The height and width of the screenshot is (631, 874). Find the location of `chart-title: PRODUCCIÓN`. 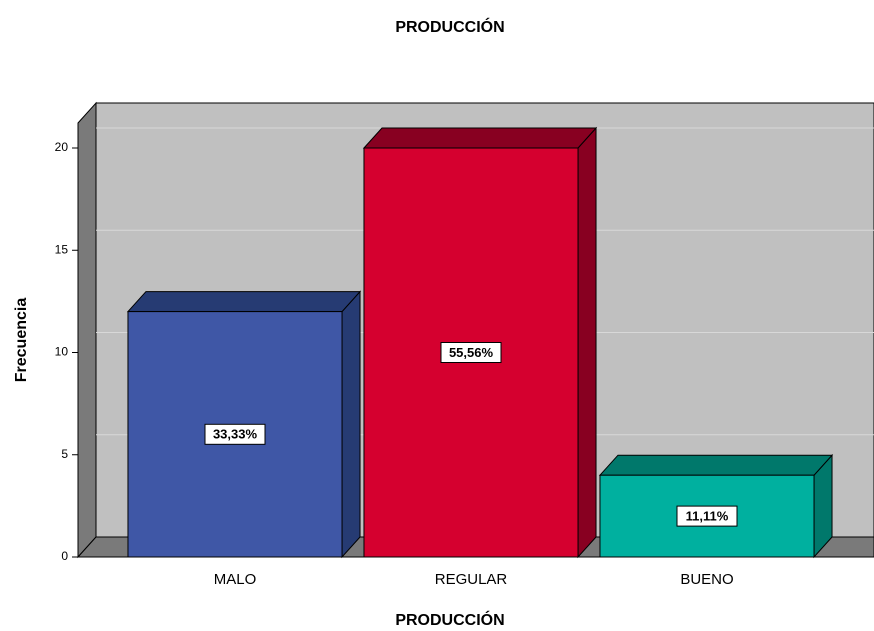

chart-title: PRODUCCIÓN is located at coordinates (449, 26).